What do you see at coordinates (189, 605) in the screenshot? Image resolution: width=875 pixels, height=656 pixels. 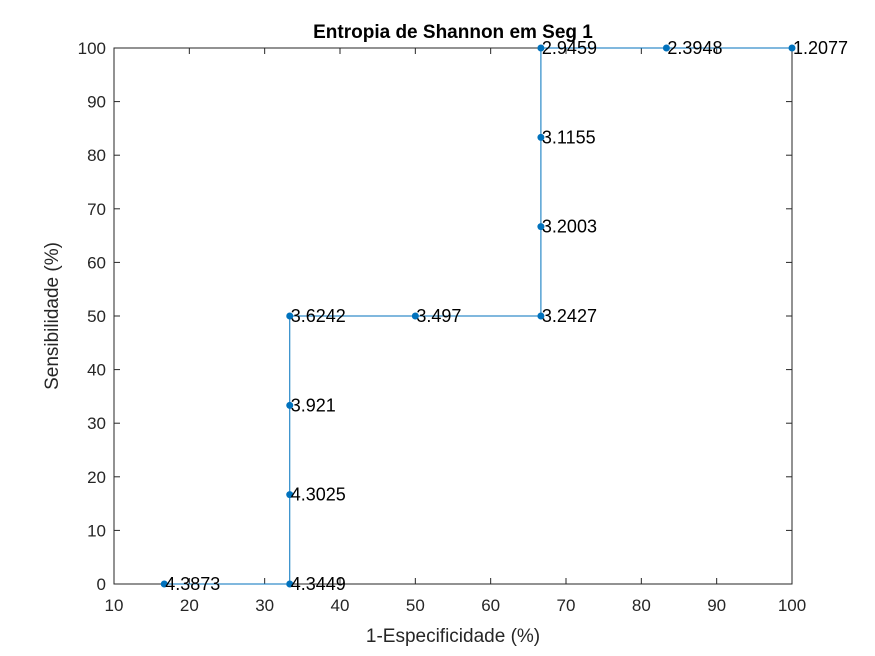 I see `x-tick-label: 20` at bounding box center [189, 605].